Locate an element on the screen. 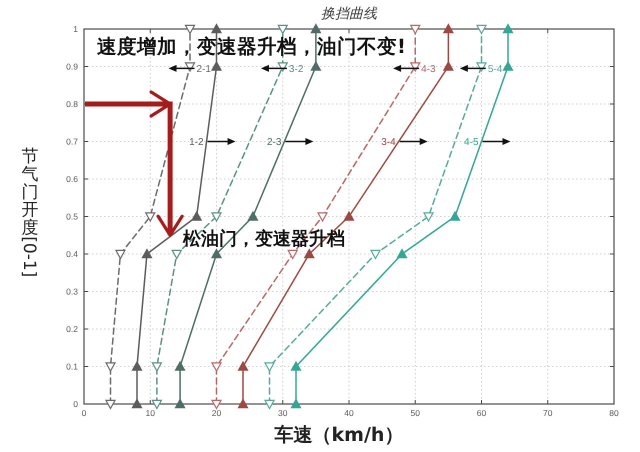  x-tick-label: 0 is located at coordinates (84, 413).